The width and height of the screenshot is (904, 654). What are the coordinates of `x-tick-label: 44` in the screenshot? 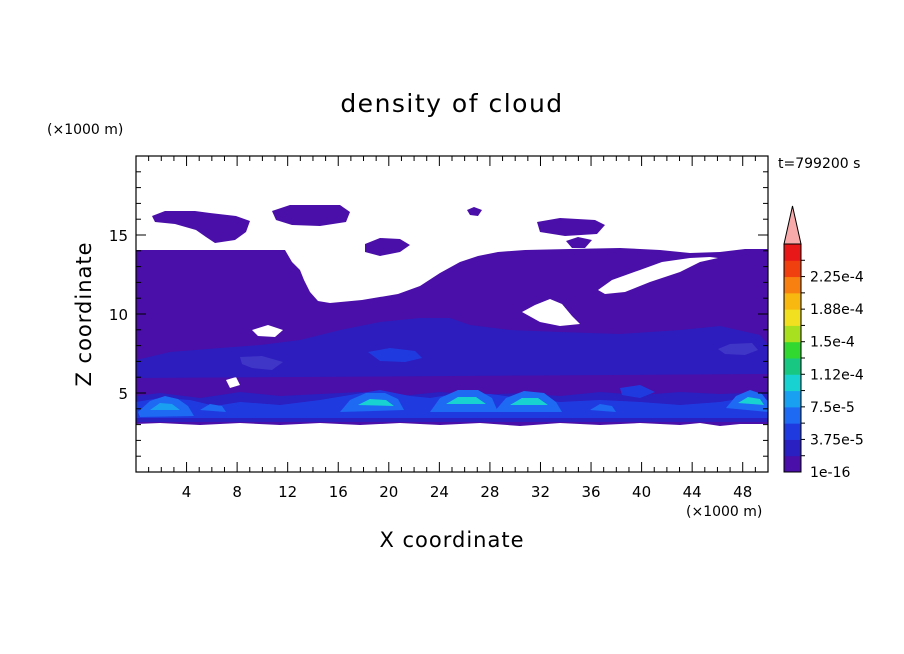 It's located at (692, 492).